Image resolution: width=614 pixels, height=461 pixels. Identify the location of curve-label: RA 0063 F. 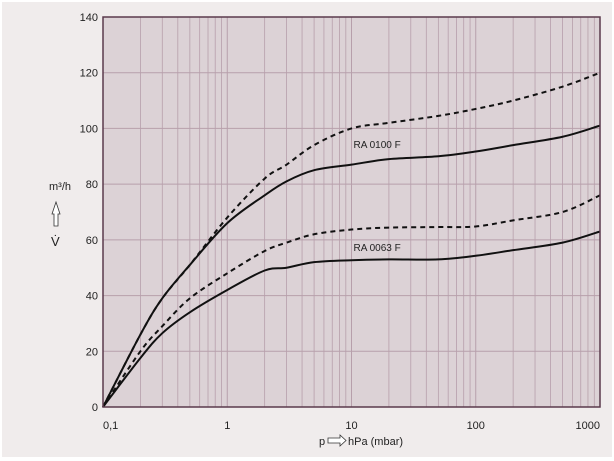
(377, 248).